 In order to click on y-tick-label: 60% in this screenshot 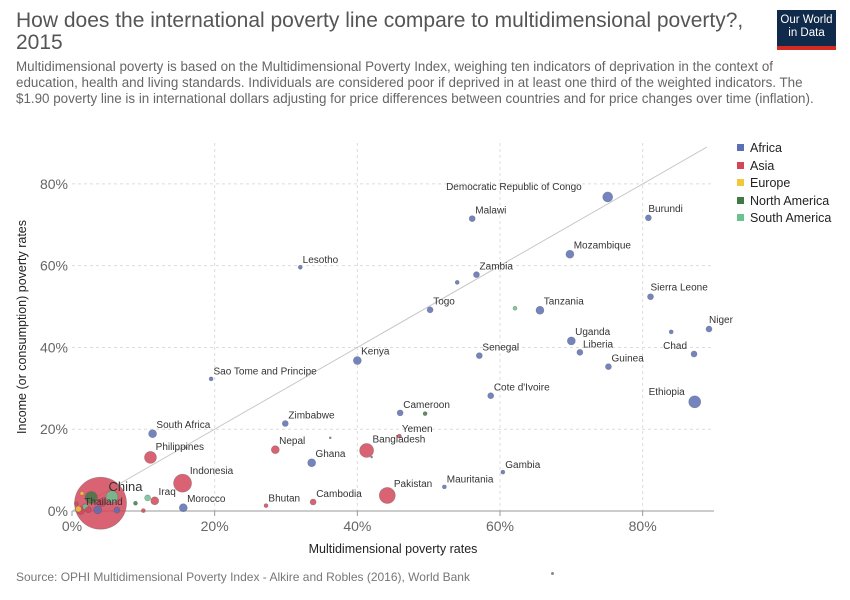, I will do `click(54, 266)`.